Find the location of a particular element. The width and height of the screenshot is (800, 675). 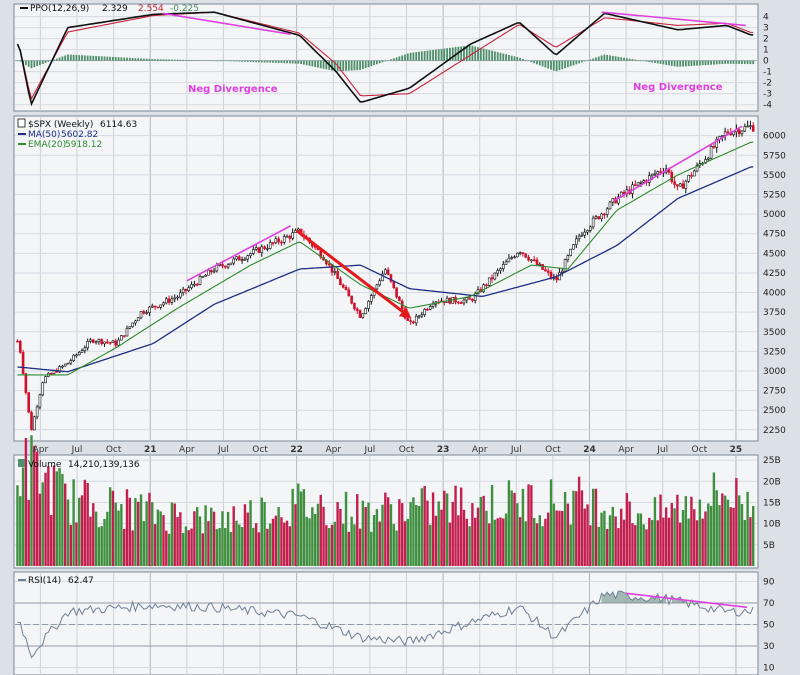

decline-arrow-head is located at coordinates (405, 312).